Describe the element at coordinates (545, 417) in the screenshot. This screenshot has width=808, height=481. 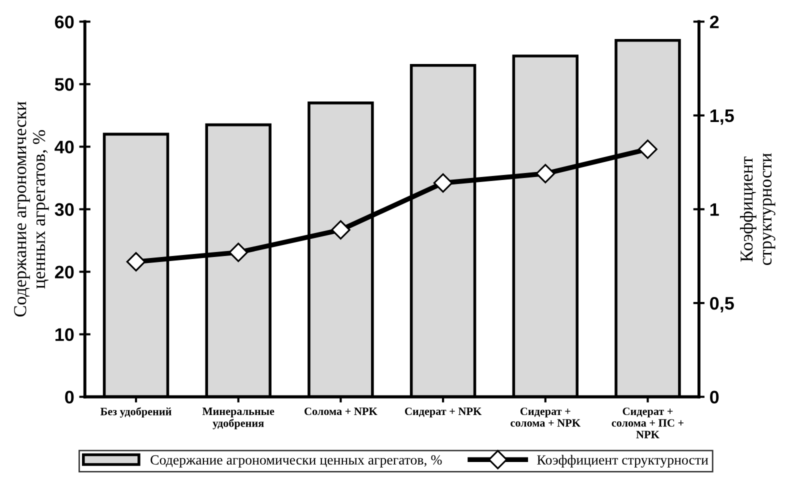
I see `x-tick-label: Сидерат + солома + NPK` at that location.